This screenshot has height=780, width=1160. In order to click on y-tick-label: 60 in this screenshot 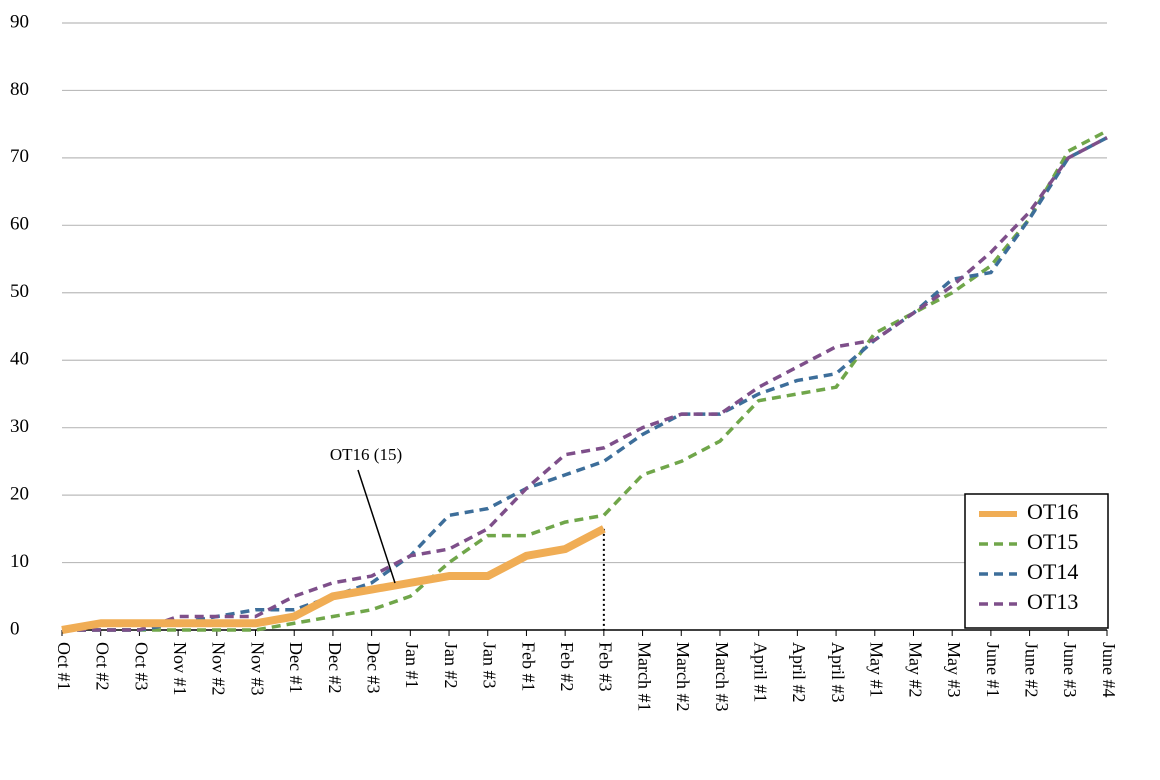, I will do `click(19, 224)`.